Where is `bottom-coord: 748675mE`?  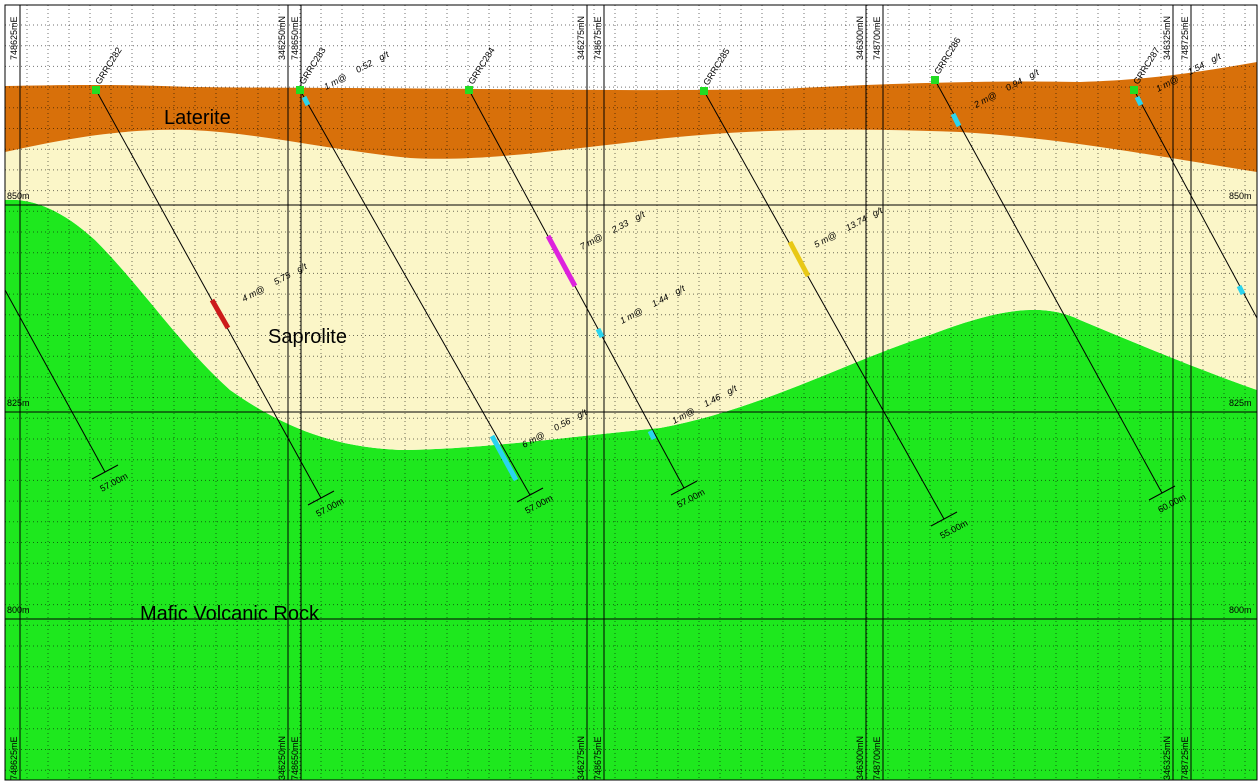
bottom-coord: 748675mE is located at coordinates (598, 758).